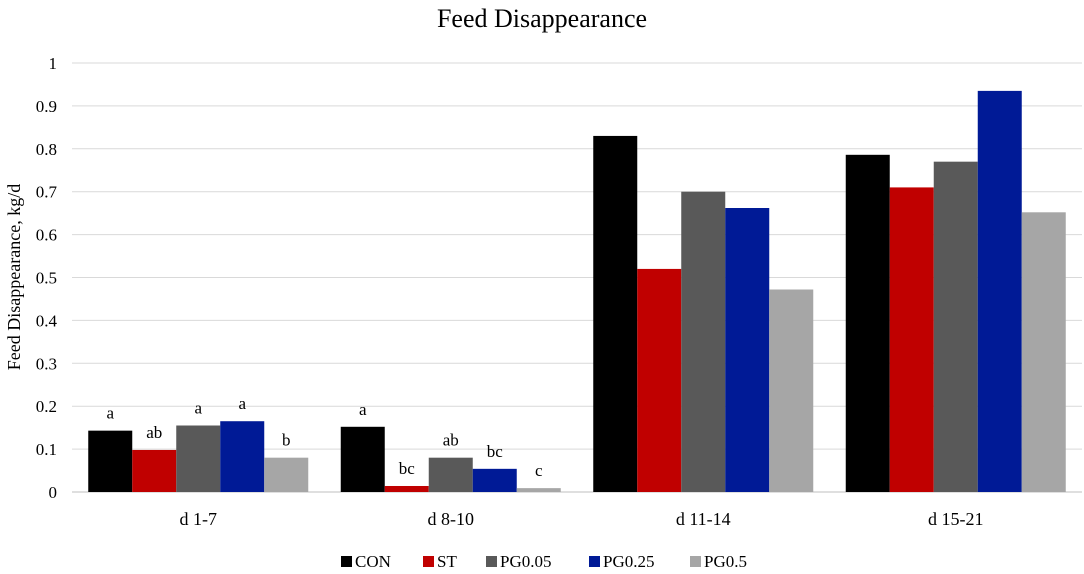 The height and width of the screenshot is (574, 1084). I want to click on y-tick-label: 1, so click(53, 63).